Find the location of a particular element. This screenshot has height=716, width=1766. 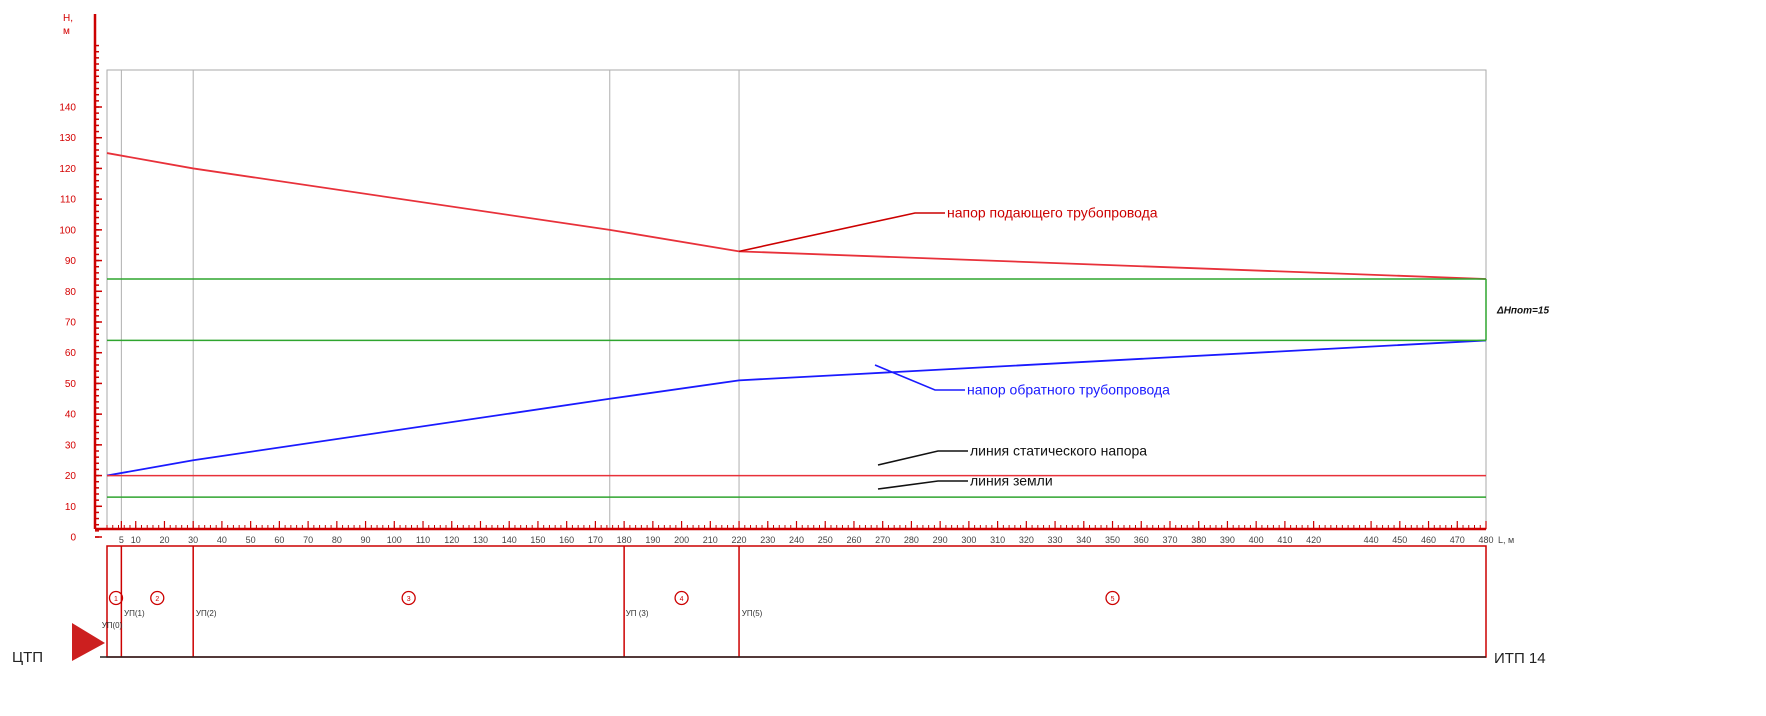

series-line-supply is located at coordinates (796, 216).